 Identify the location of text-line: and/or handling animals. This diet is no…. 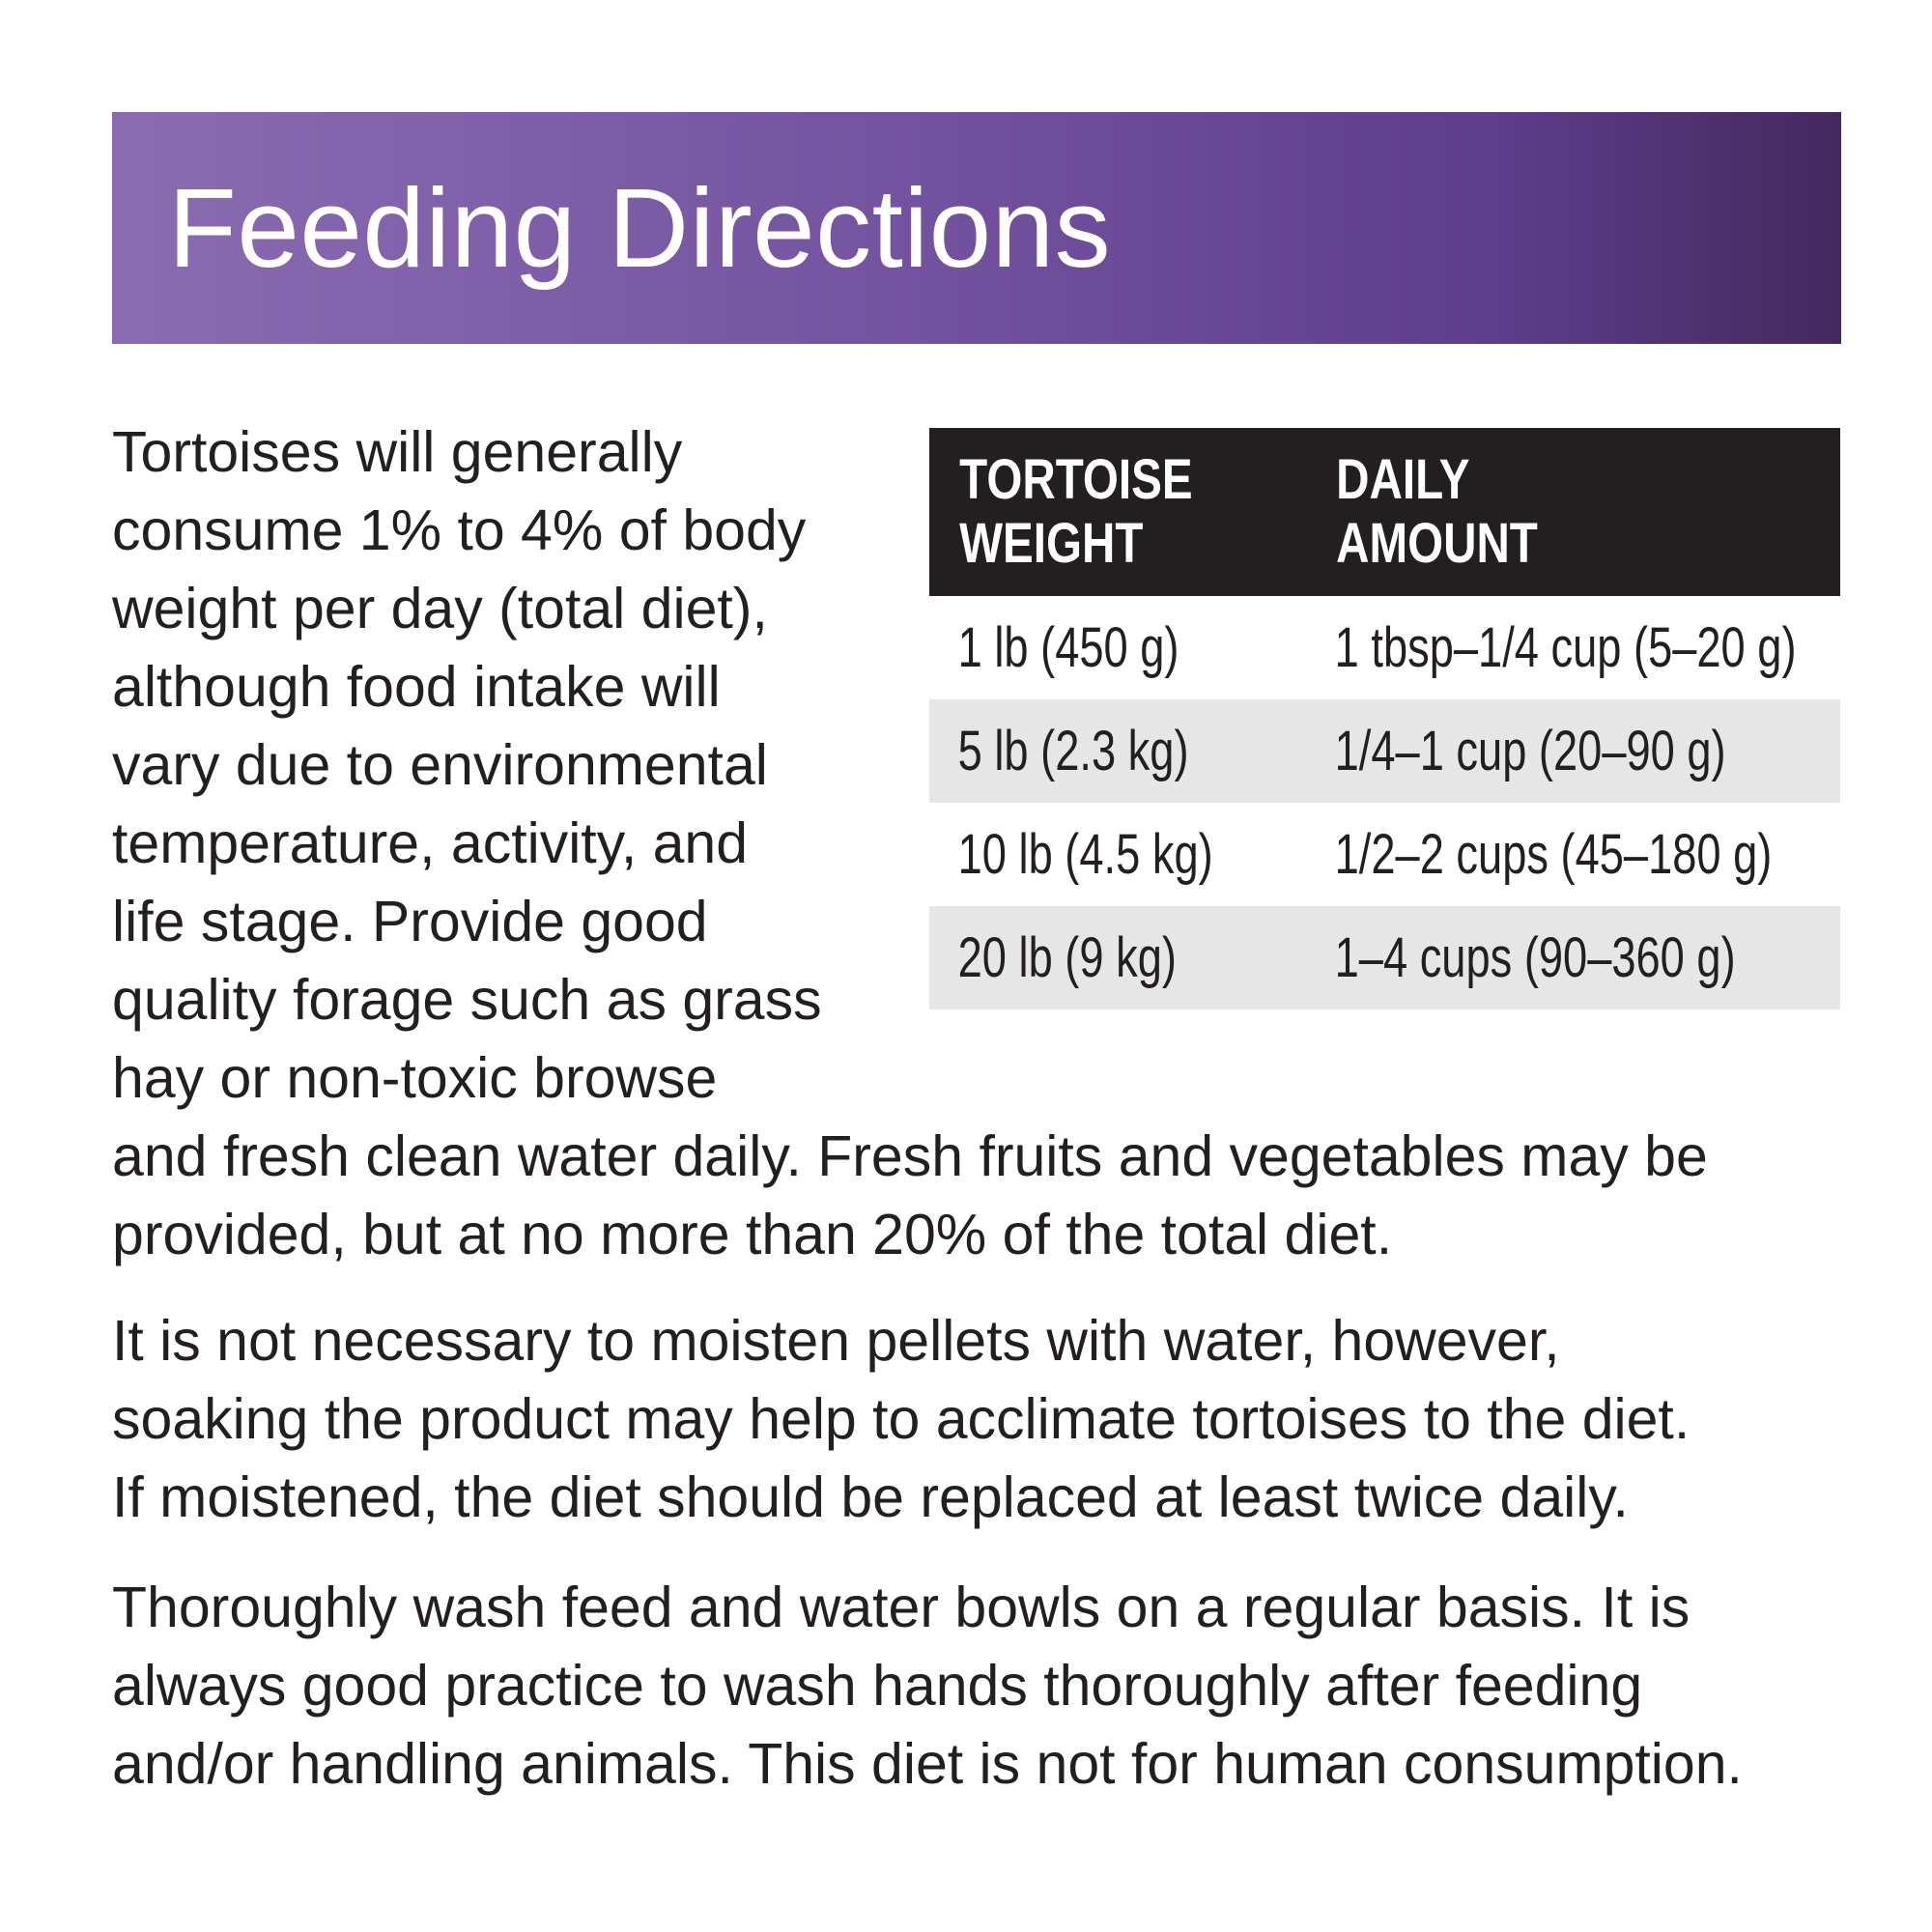
(927, 1764).